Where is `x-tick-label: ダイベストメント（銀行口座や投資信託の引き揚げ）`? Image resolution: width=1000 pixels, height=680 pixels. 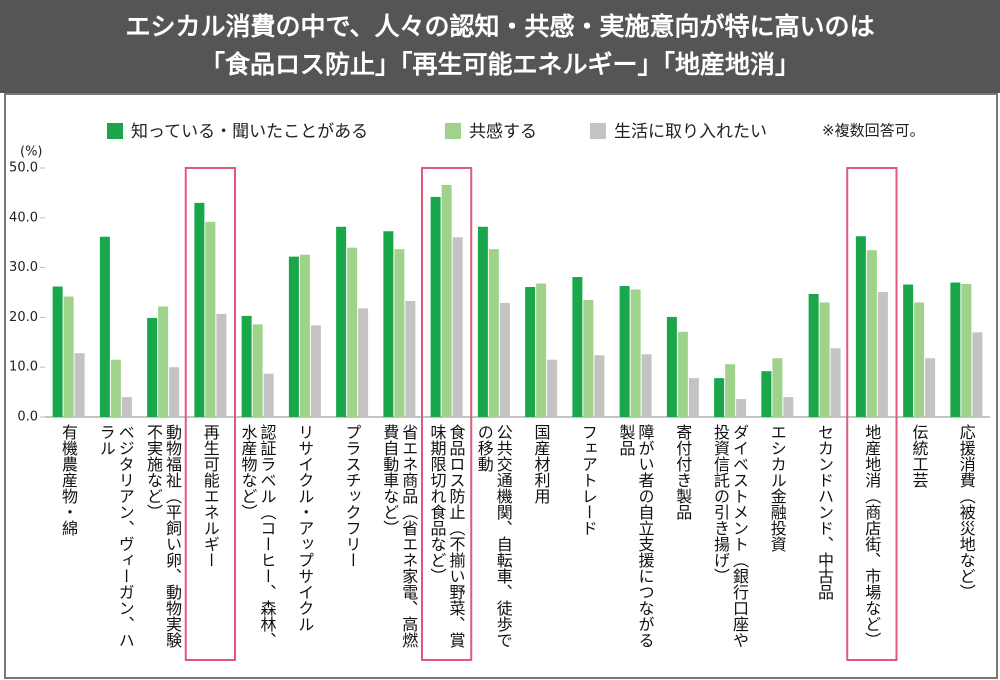 x-tick-label: ダイベストメント（銀行口座や投資信託の引き揚げ） is located at coordinates (730, 536).